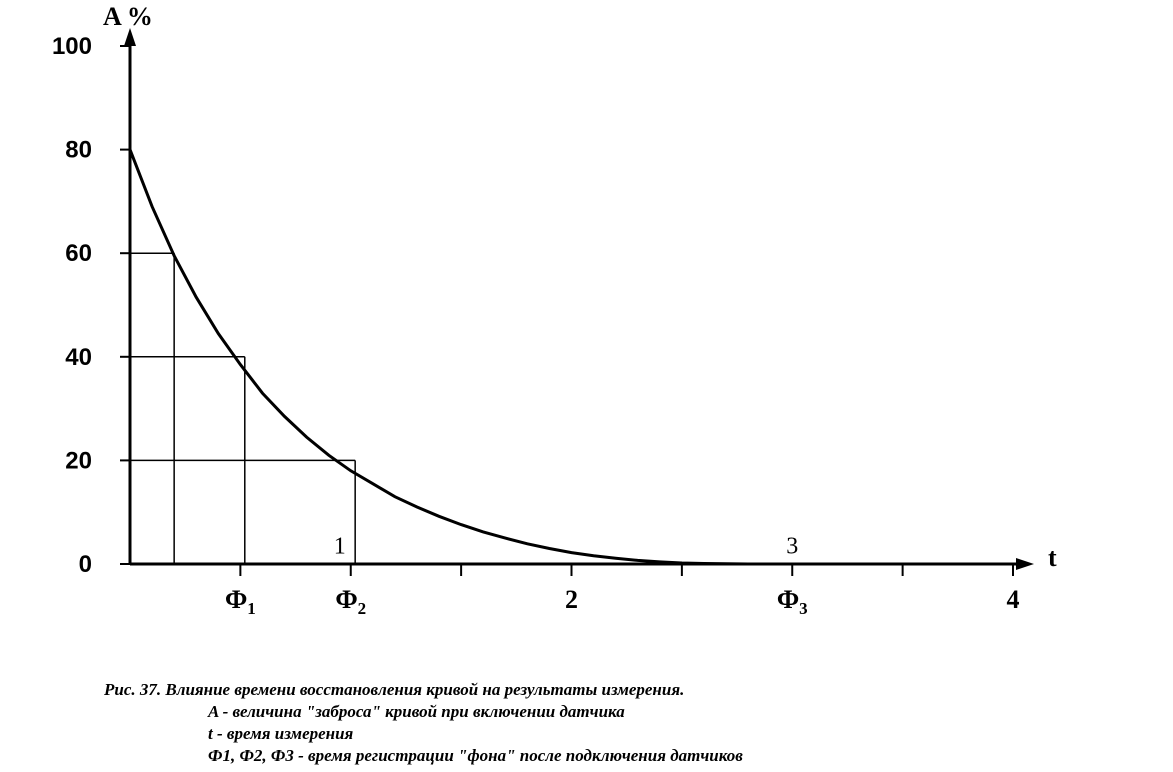  What do you see at coordinates (78, 150) in the screenshot?
I see `y-tick-label: 80` at bounding box center [78, 150].